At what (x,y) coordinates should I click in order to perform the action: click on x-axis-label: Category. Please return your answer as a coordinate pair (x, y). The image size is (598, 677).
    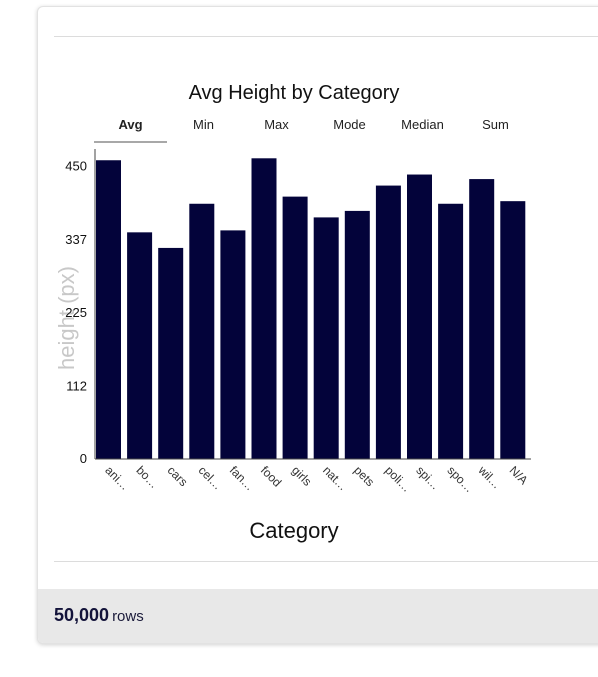
    Looking at the image, I should click on (294, 530).